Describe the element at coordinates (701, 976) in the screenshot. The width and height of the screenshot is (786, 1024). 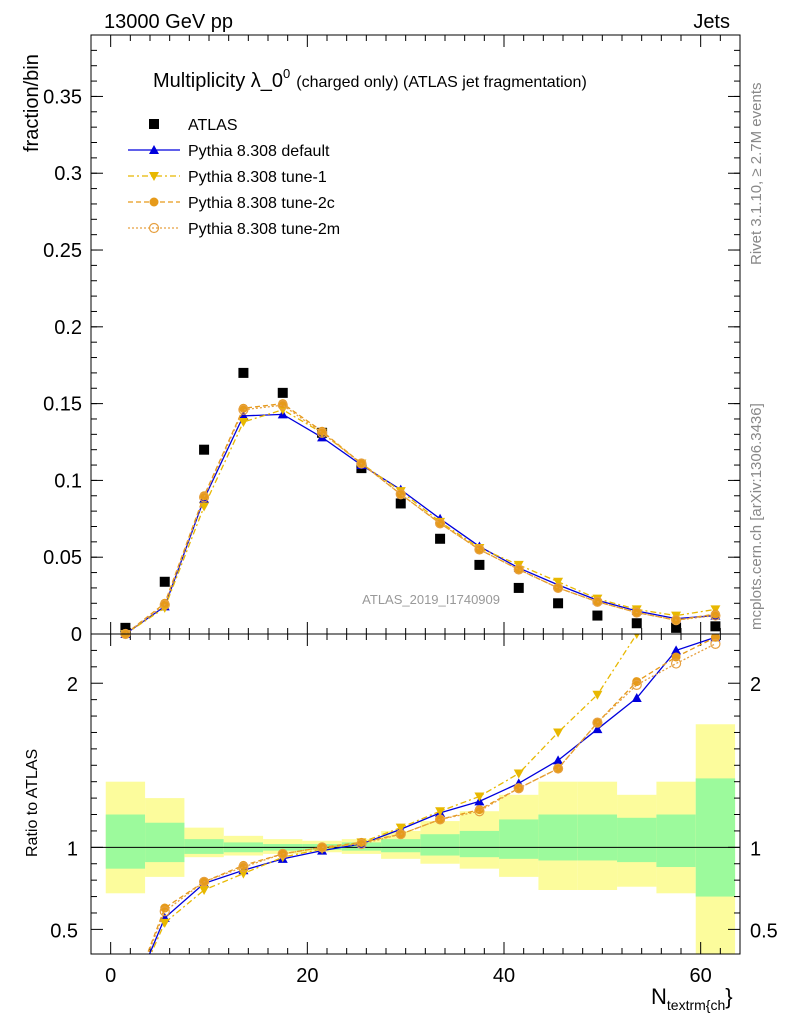
I see `x-tick-label: 60` at that location.